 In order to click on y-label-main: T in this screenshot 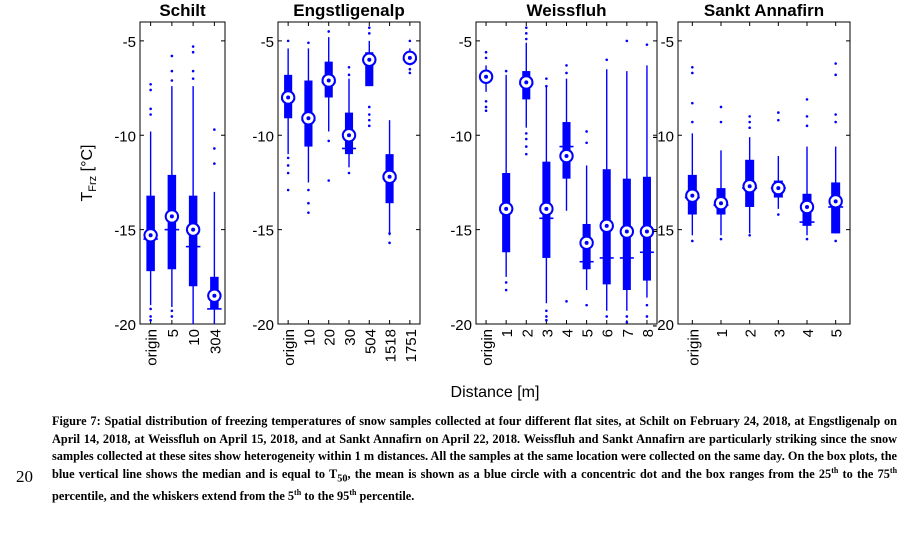, I will do `click(87, 196)`.